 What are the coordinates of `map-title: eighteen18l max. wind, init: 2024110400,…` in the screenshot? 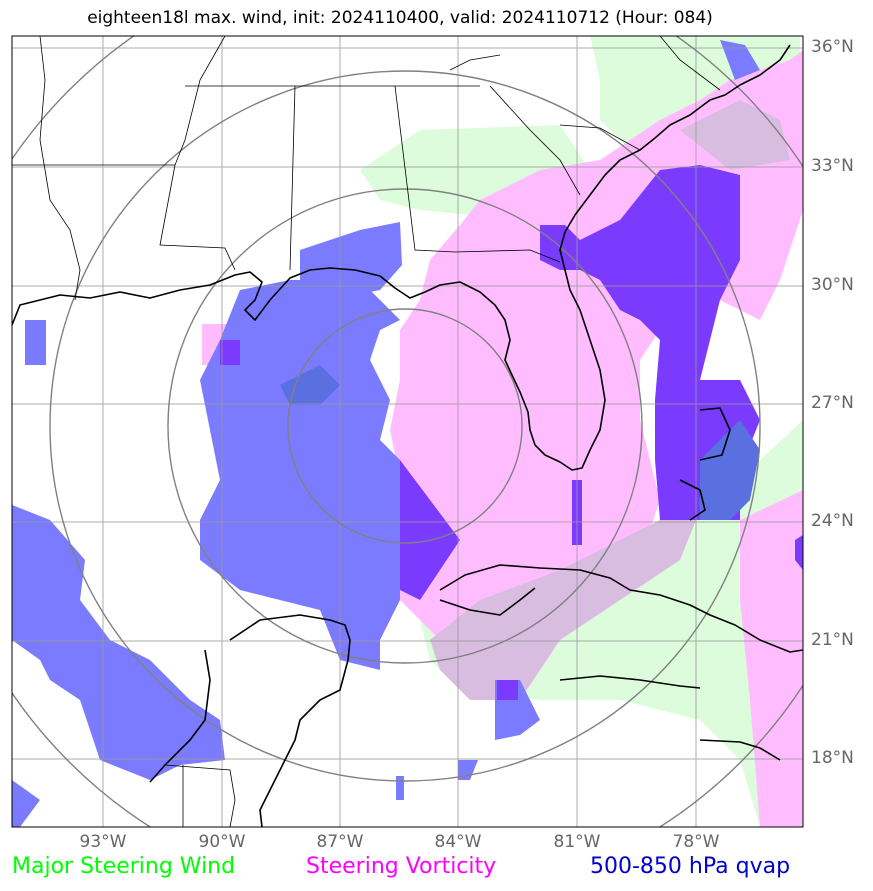 It's located at (400, 18).